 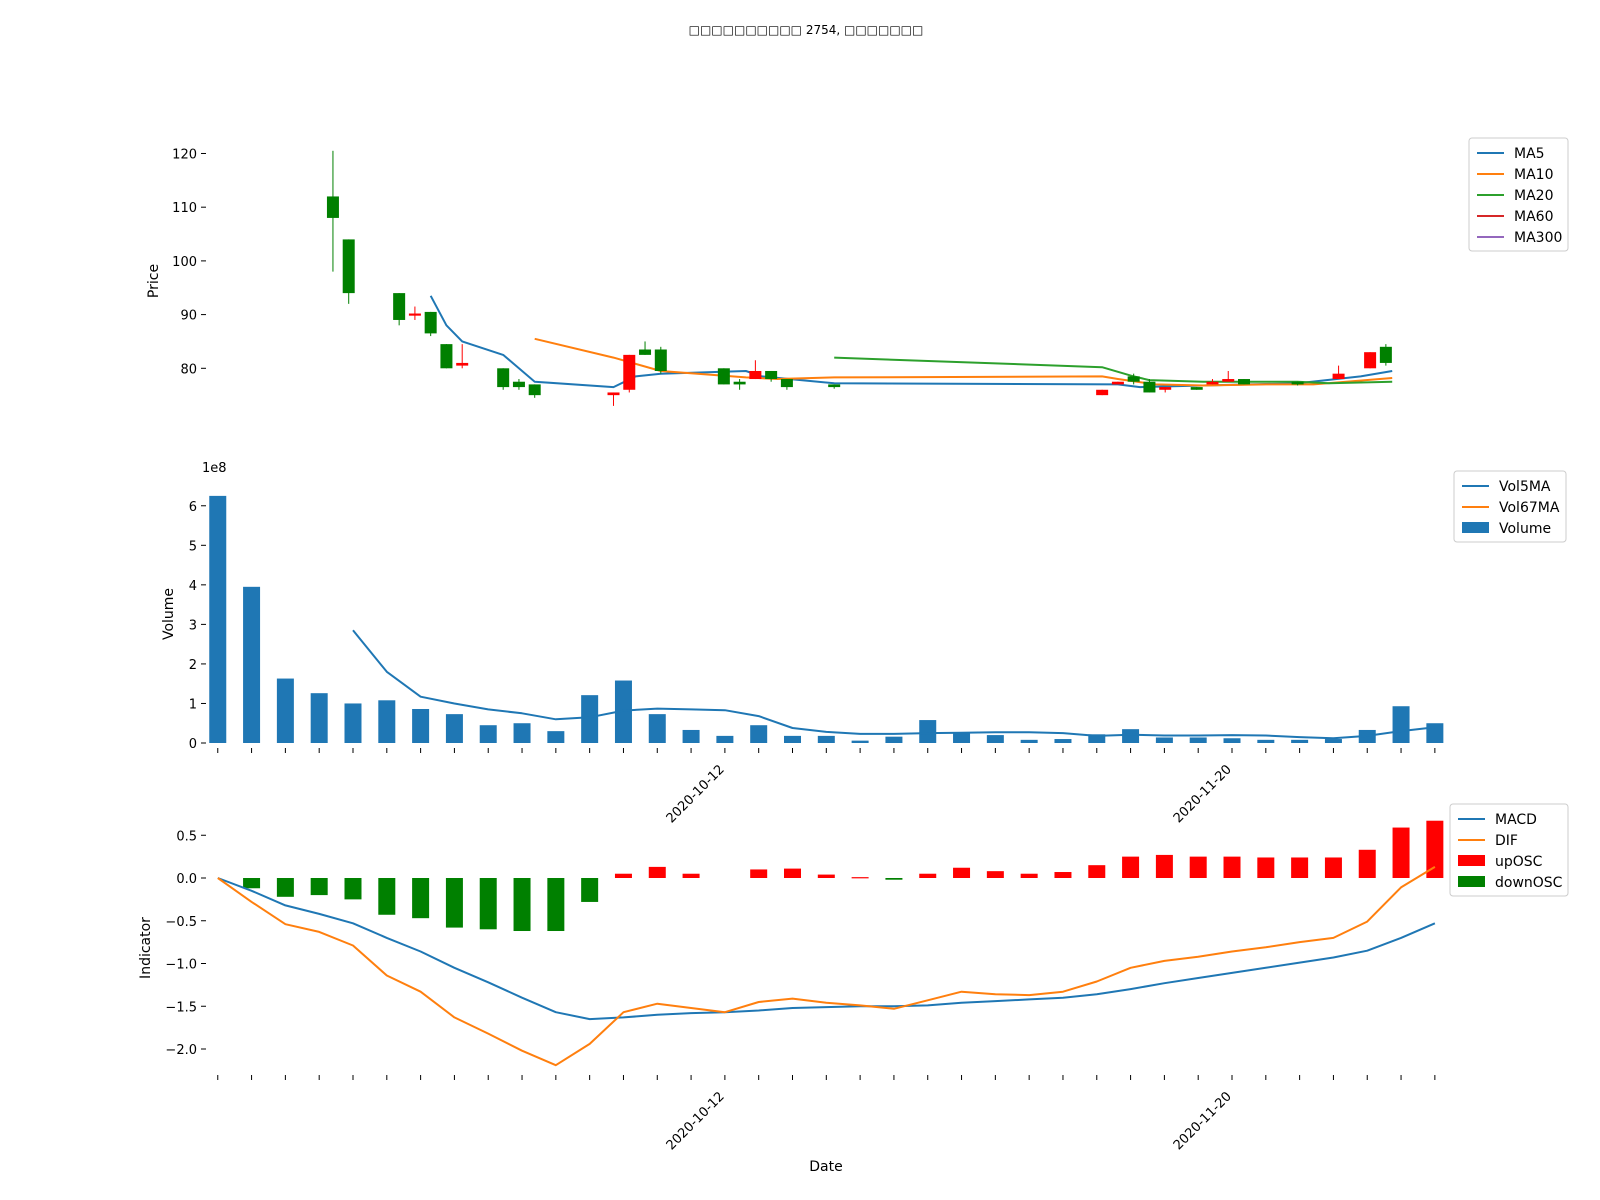 I want to click on indicator-x-tick-label: 2020-11-20, so click(x=1203, y=1121).